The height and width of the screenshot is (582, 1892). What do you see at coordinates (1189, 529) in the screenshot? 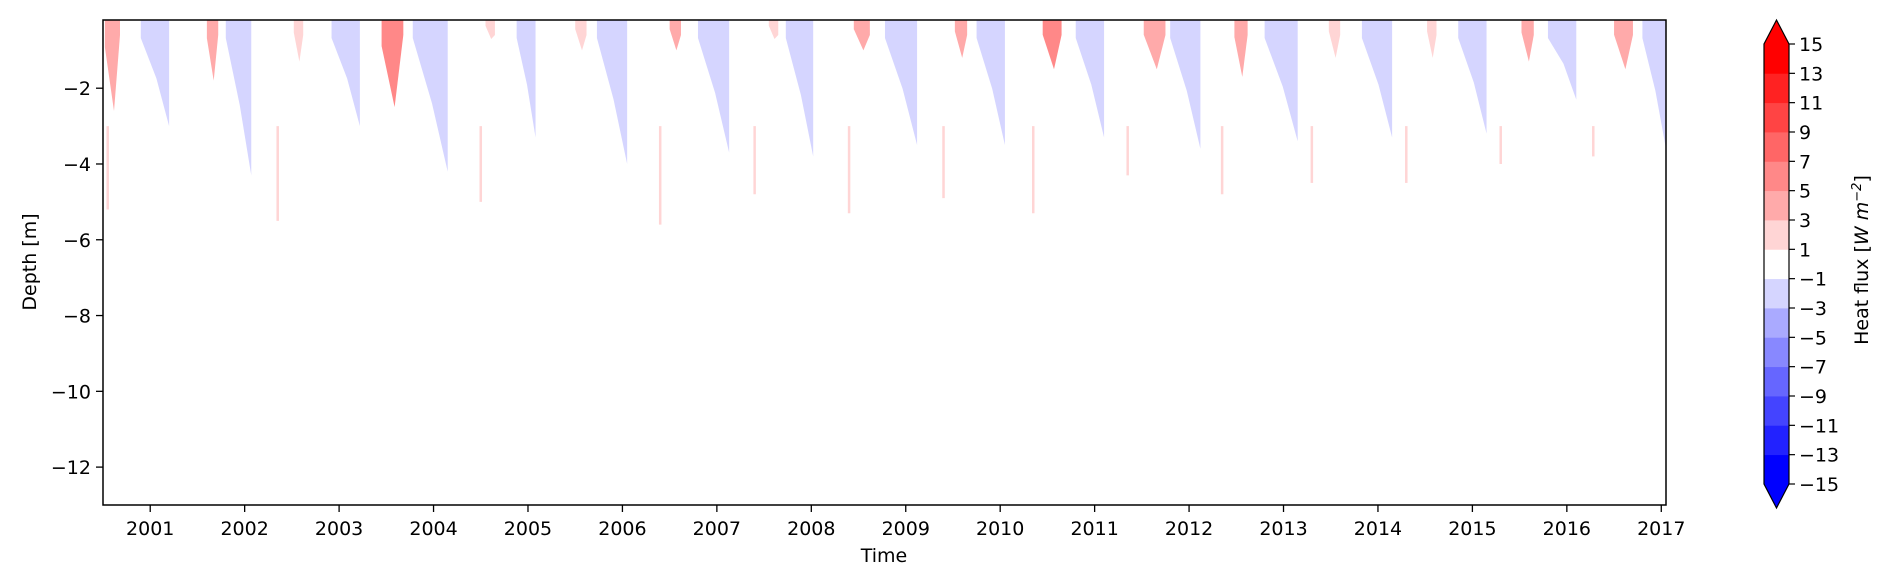
I see `x-tick-label-2012: 2012` at bounding box center [1189, 529].